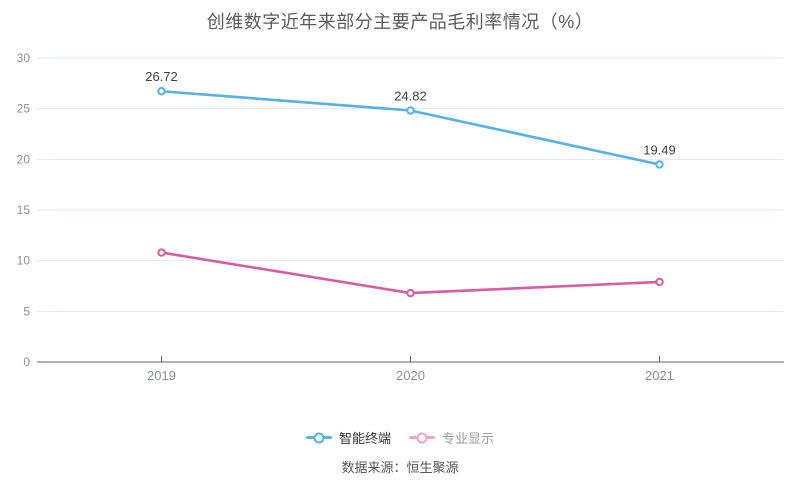  What do you see at coordinates (24, 159) in the screenshot?
I see `y-axis-tick-label: 20` at bounding box center [24, 159].